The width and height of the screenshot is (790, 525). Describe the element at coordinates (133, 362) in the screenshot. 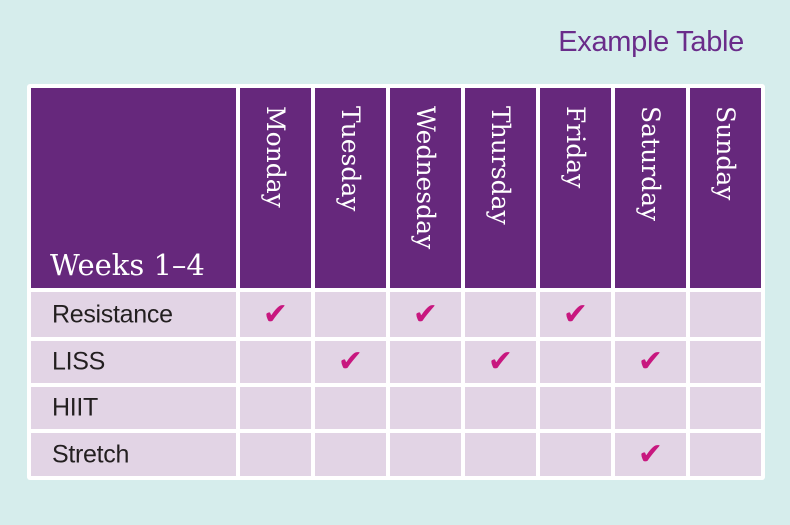

I see `row-label-cell: LISS` at that location.